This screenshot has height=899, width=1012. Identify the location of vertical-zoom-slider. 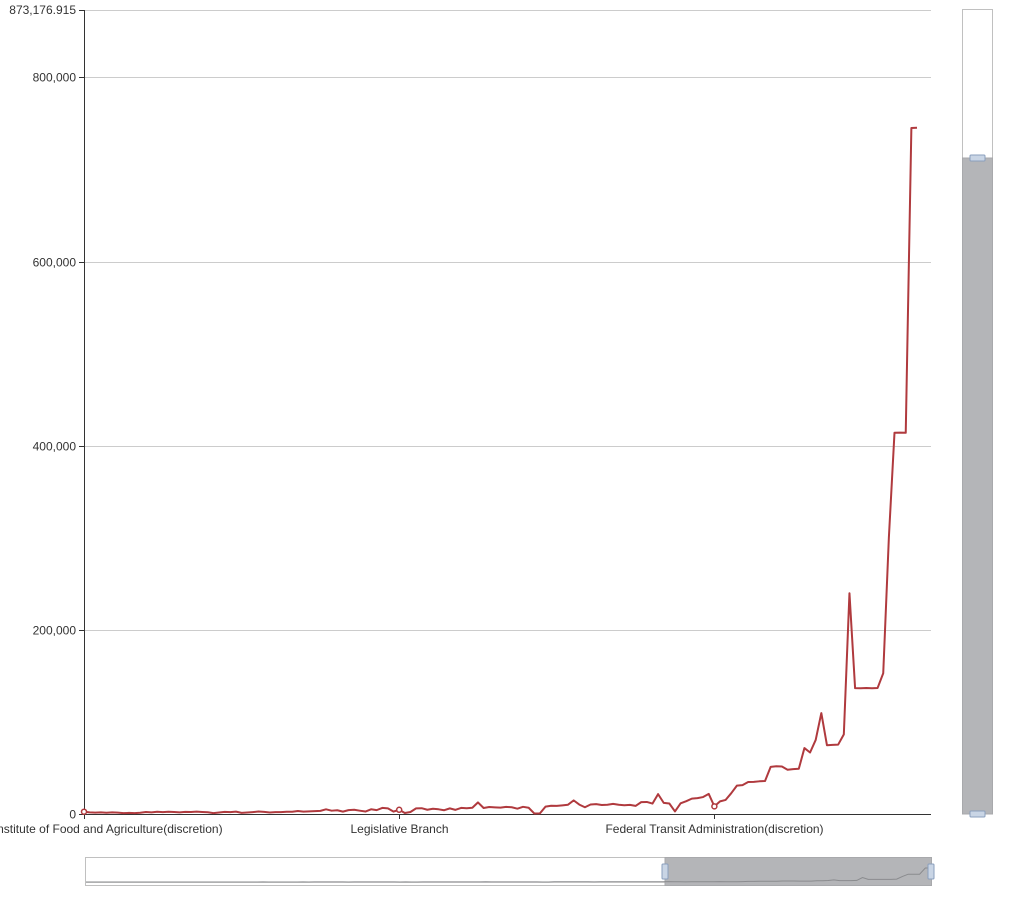
(977, 413).